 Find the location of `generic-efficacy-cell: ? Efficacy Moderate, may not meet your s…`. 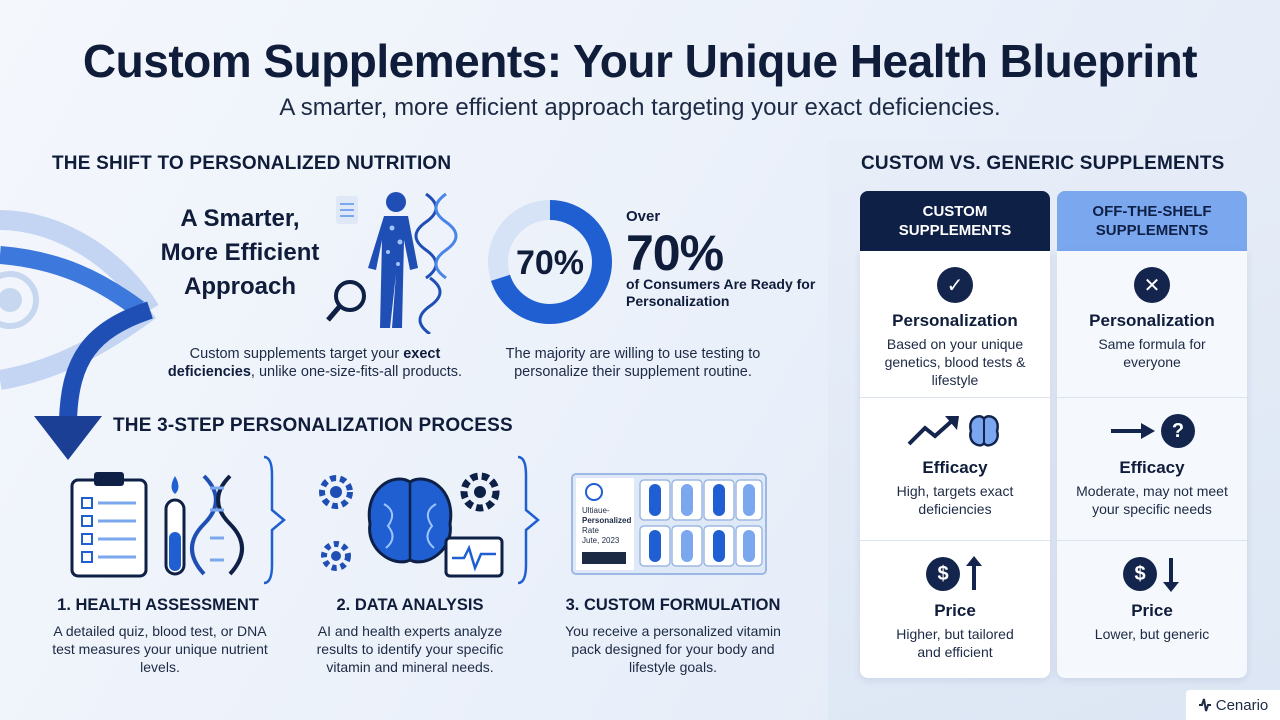

generic-efficacy-cell: ? Efficacy Moderate, may not meet your s… is located at coordinates (1152, 469).